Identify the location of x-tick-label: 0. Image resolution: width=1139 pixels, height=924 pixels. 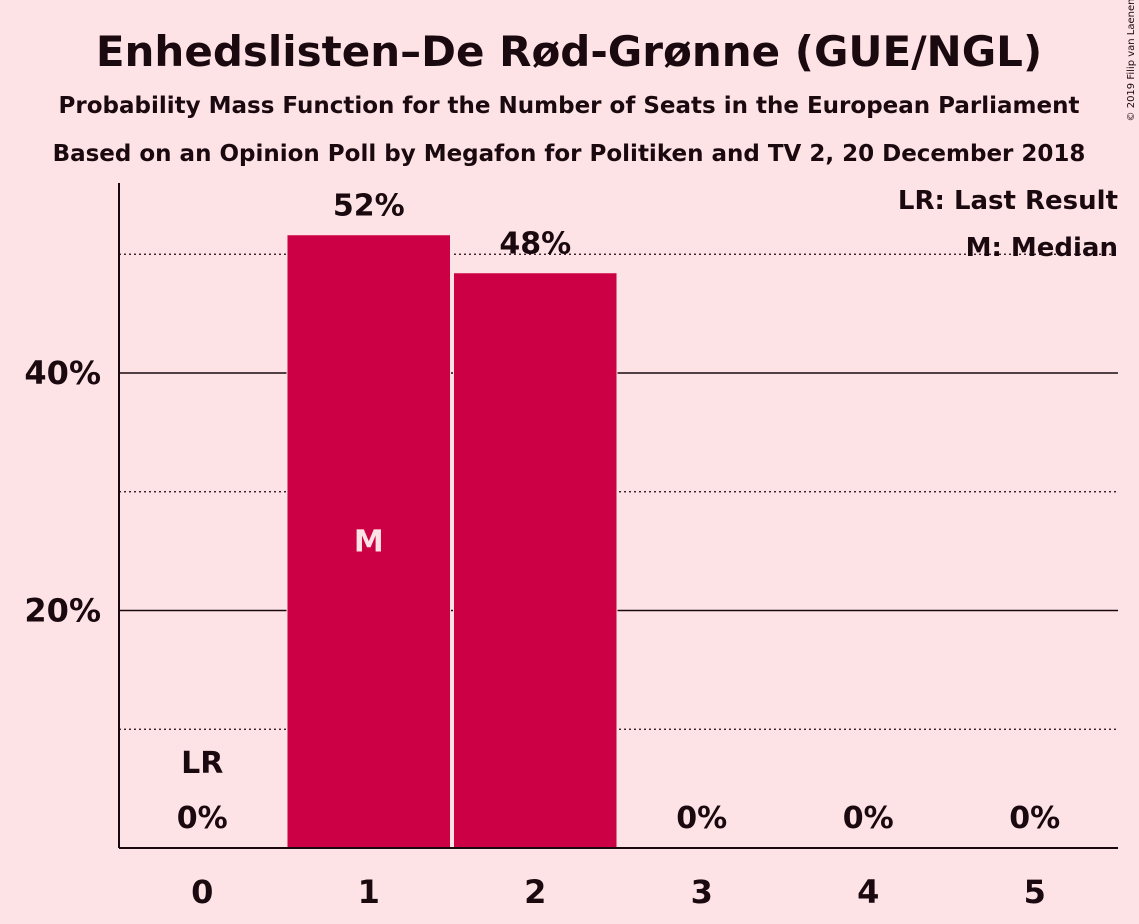
(202, 892).